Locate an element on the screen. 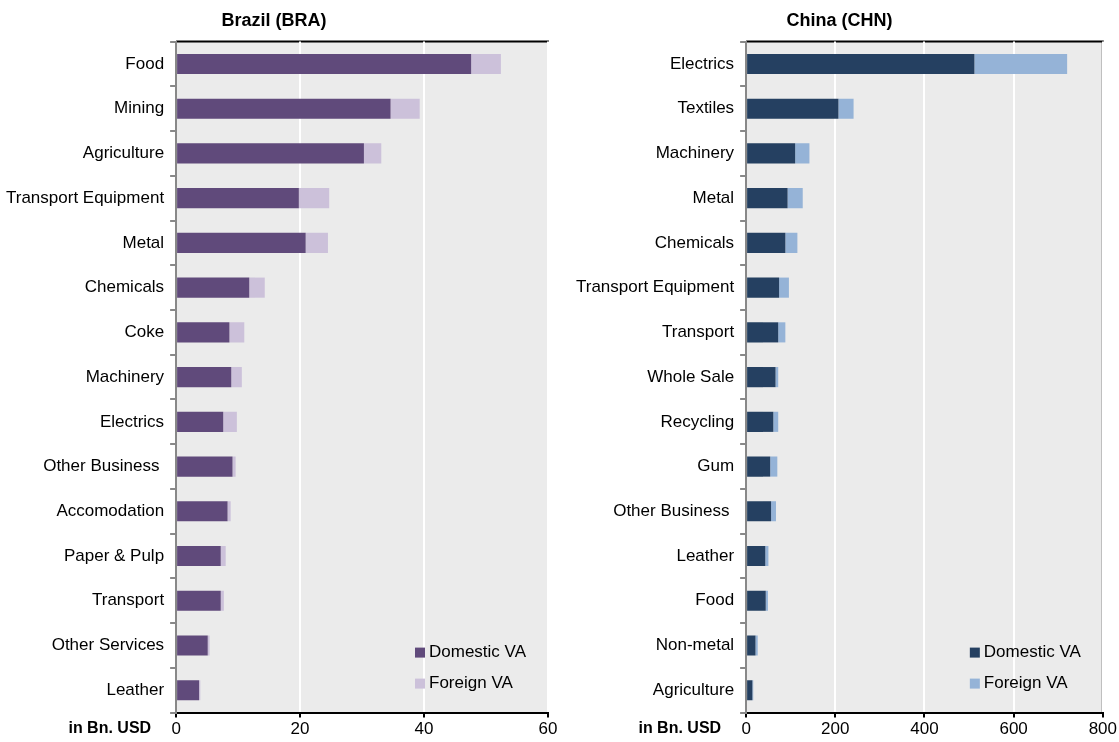  y-tick-label: Whole Sale is located at coordinates (691, 376).